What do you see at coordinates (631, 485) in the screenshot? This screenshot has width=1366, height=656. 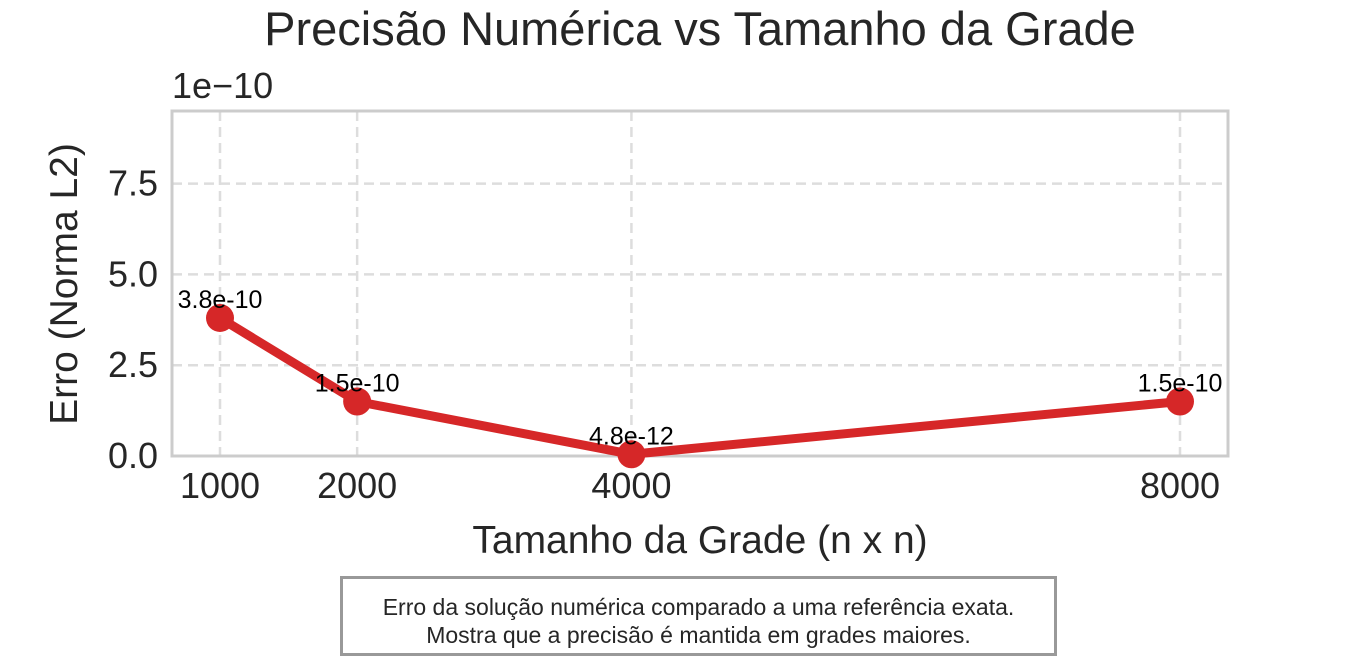 I see `x-tick-label: 4000` at bounding box center [631, 485].